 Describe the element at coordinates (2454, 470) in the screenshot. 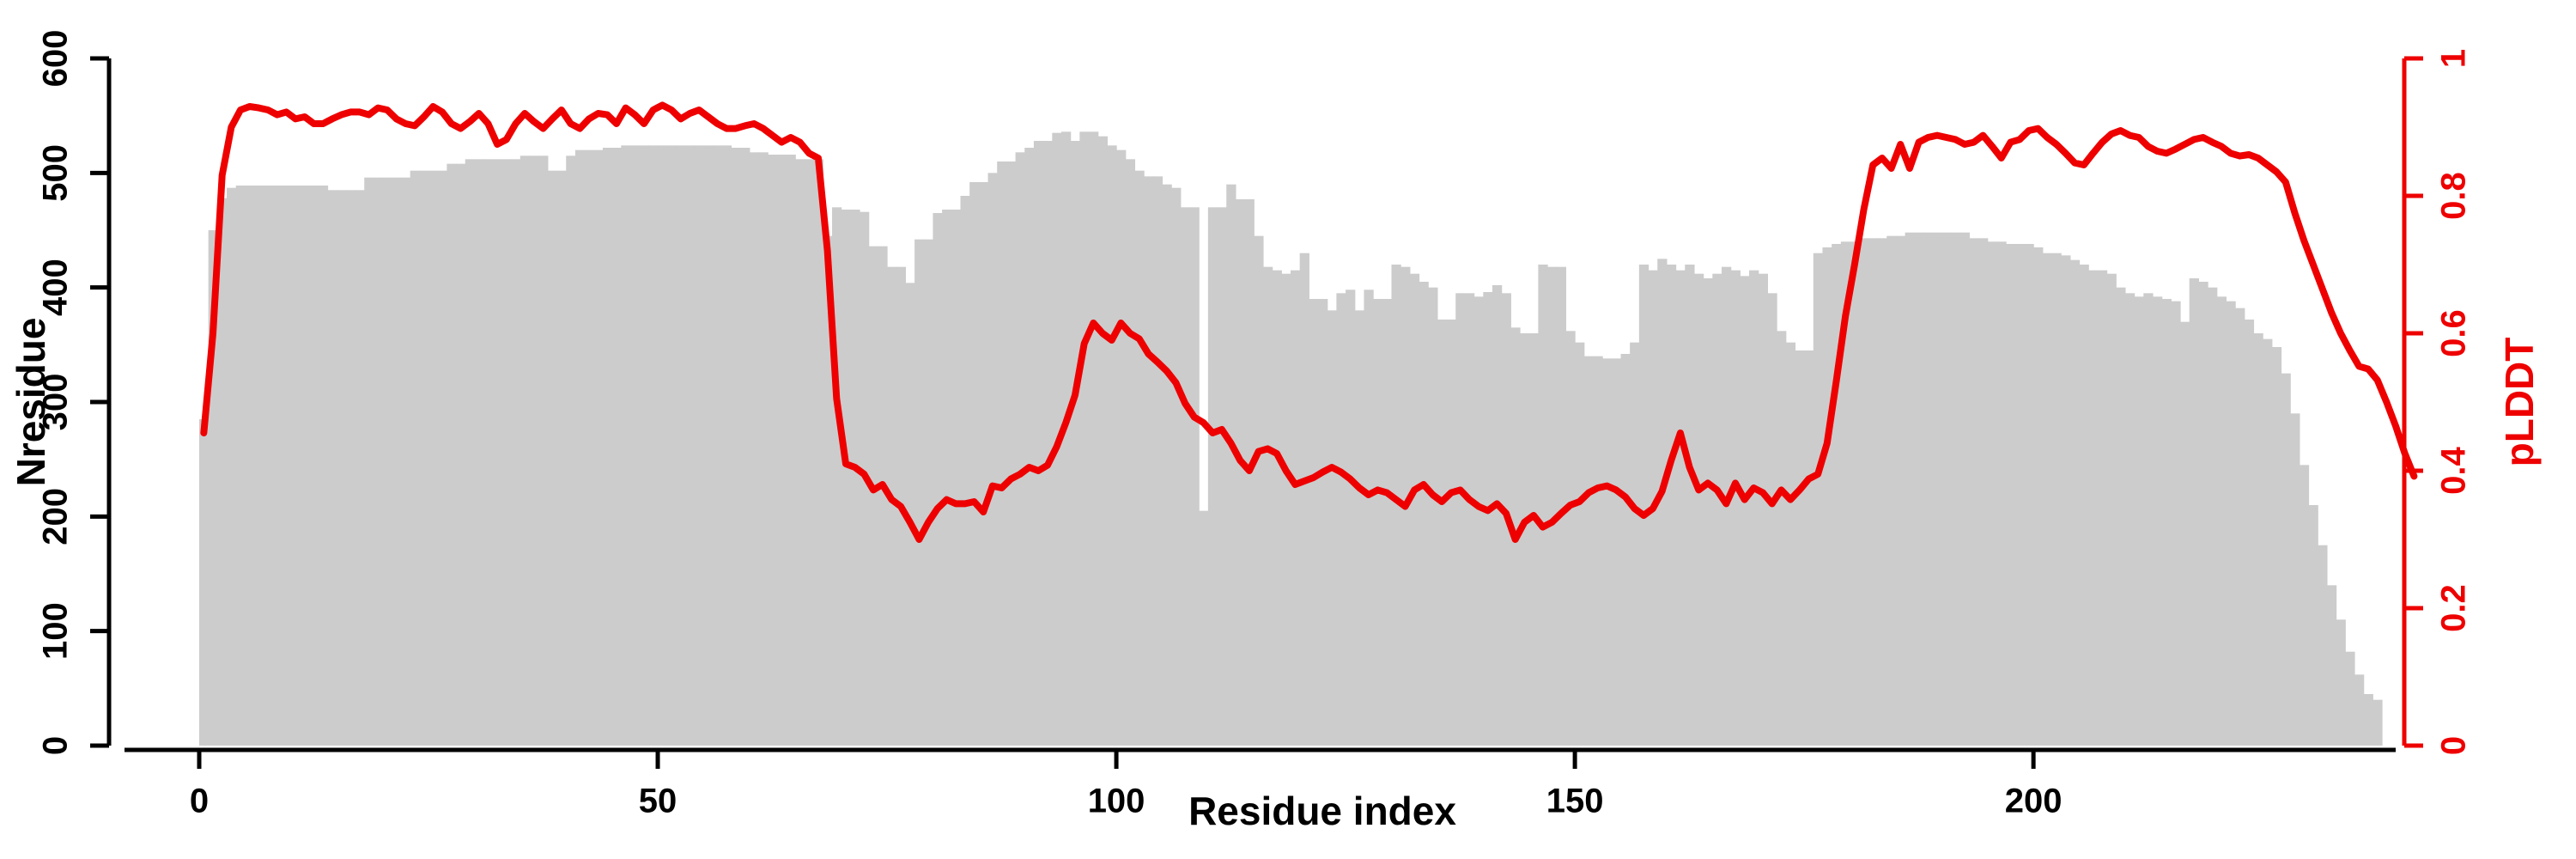

I see `right-tick-label: 0.4` at that location.